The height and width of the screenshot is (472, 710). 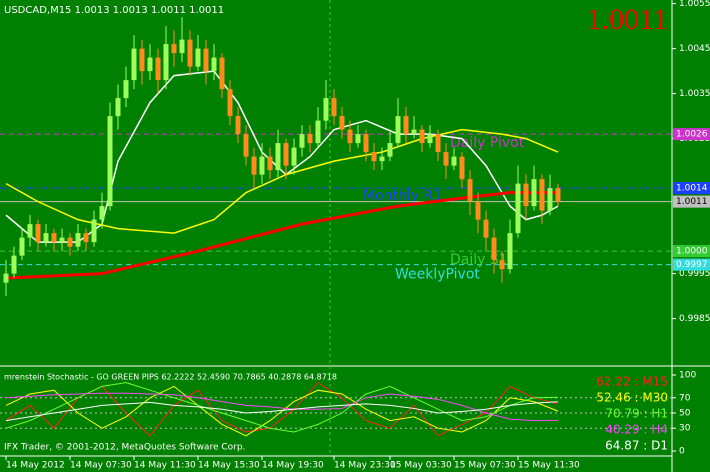 I want to click on x-tick-label: 14 May 07:30, so click(x=101, y=466).